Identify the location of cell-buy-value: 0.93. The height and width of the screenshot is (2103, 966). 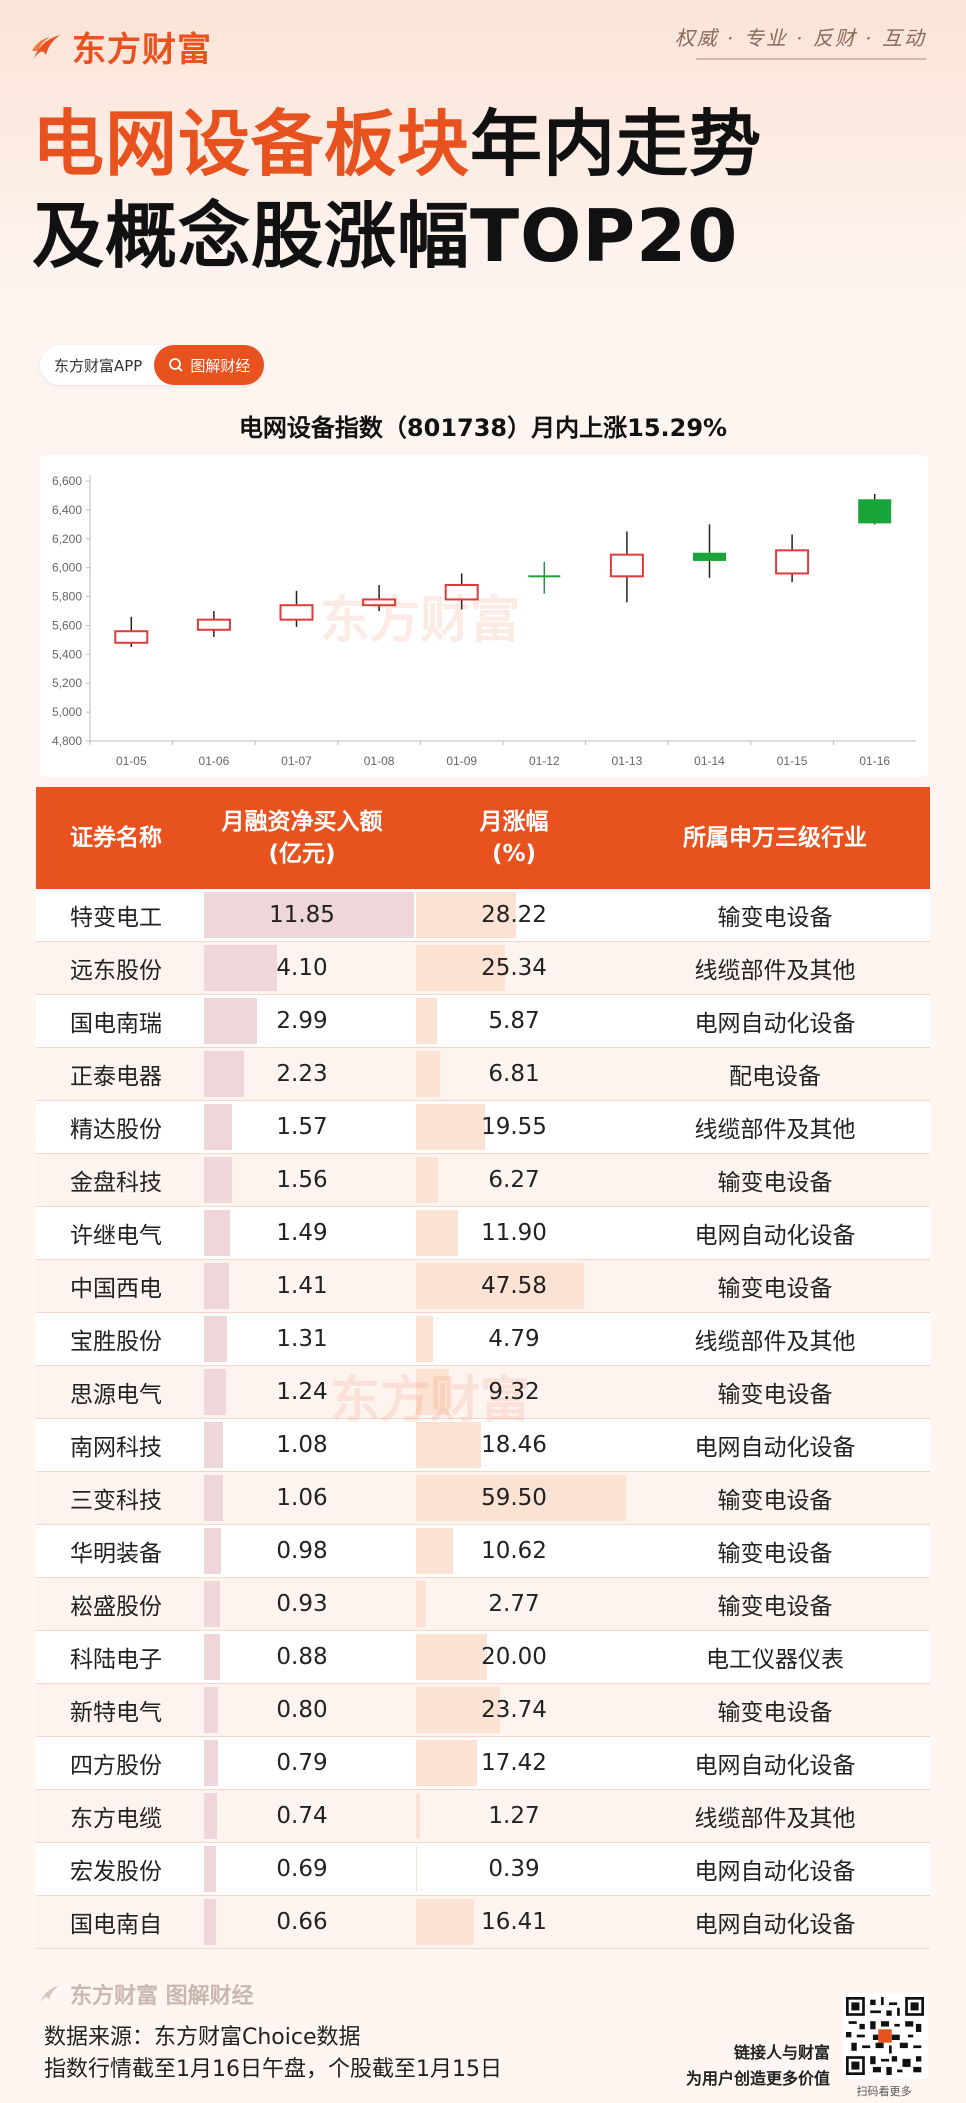
(302, 1604).